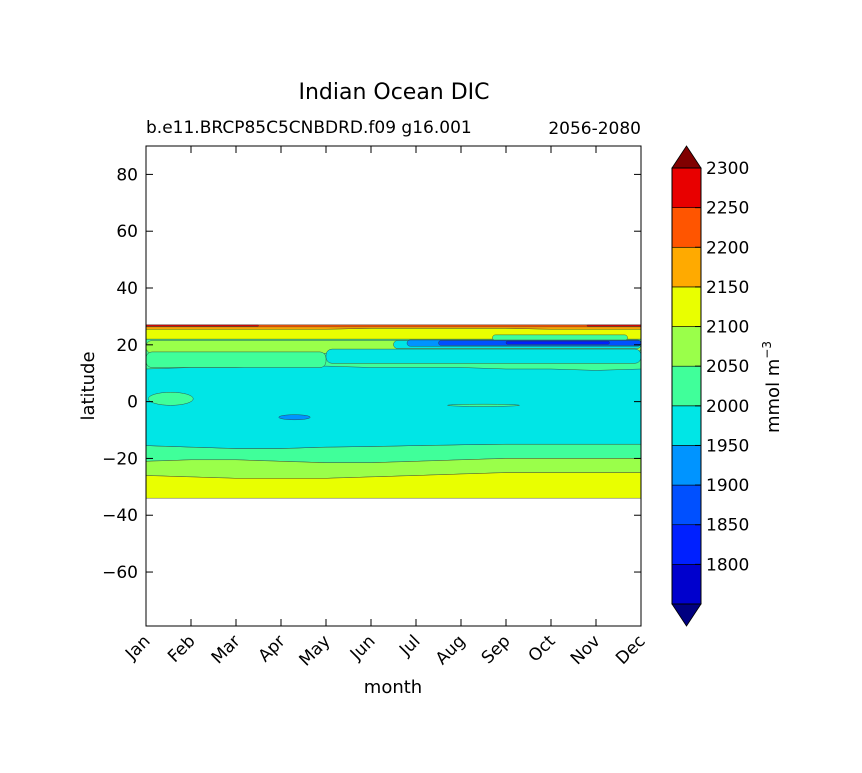  What do you see at coordinates (727, 367) in the screenshot?
I see `colorbar-tick-label: 2050` at bounding box center [727, 367].